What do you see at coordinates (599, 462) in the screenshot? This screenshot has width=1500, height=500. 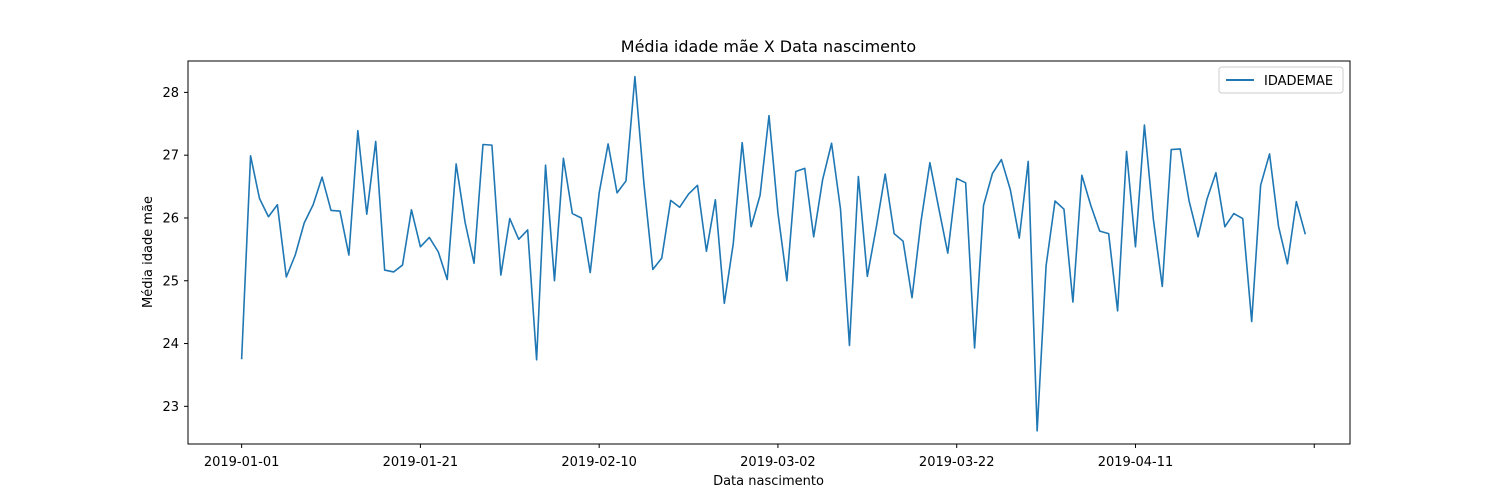 I see `x-tick-label: 2019-02-10` at bounding box center [599, 462].